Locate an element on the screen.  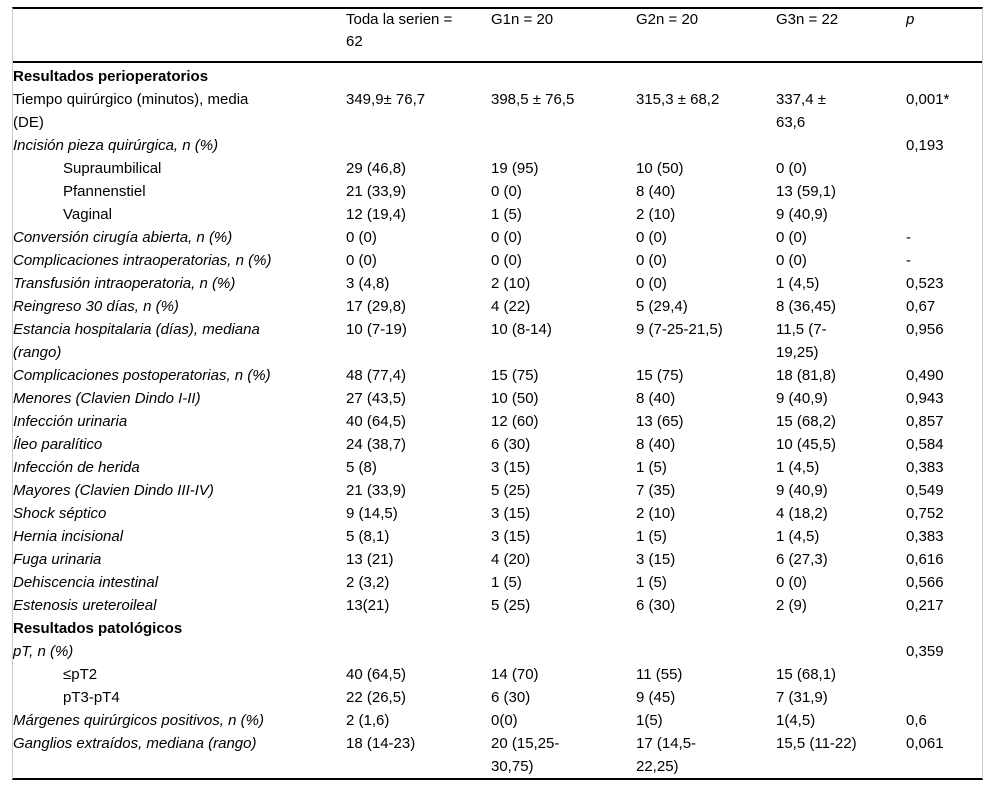
column-header-g2: G2n = 20 is located at coordinates (706, 36).